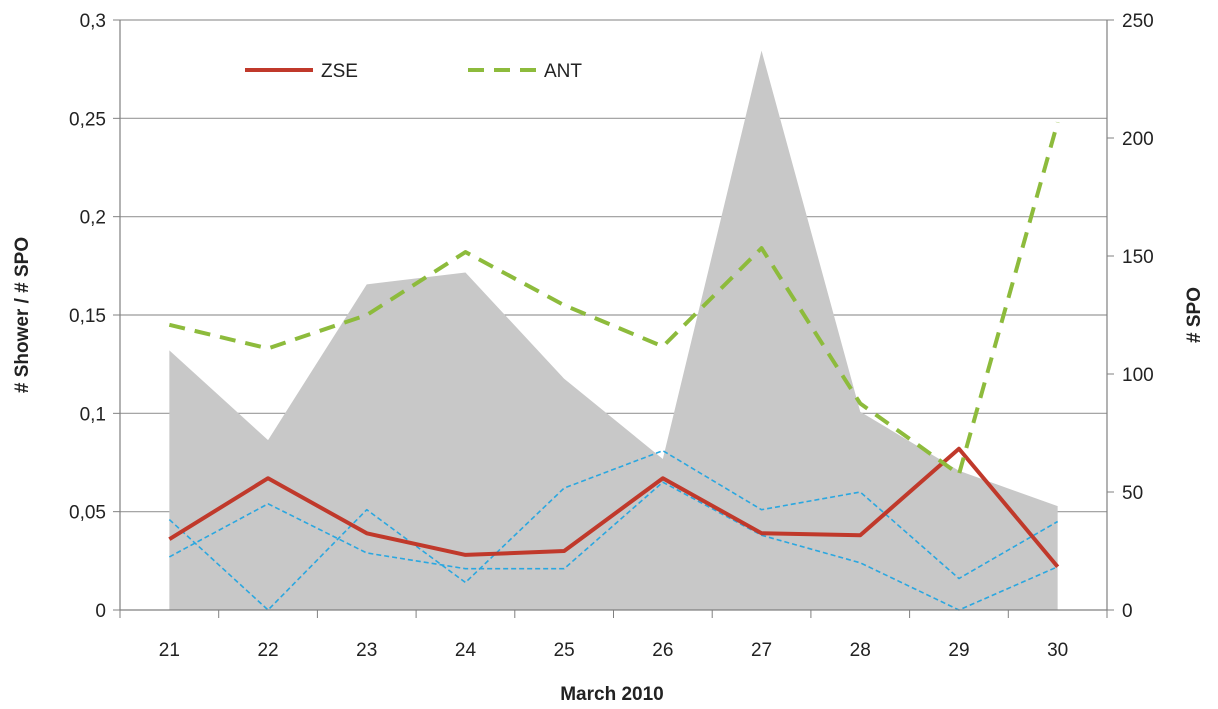 The image size is (1218, 709). What do you see at coordinates (614, 507) in the screenshot?
I see `series-line-zse` at bounding box center [614, 507].